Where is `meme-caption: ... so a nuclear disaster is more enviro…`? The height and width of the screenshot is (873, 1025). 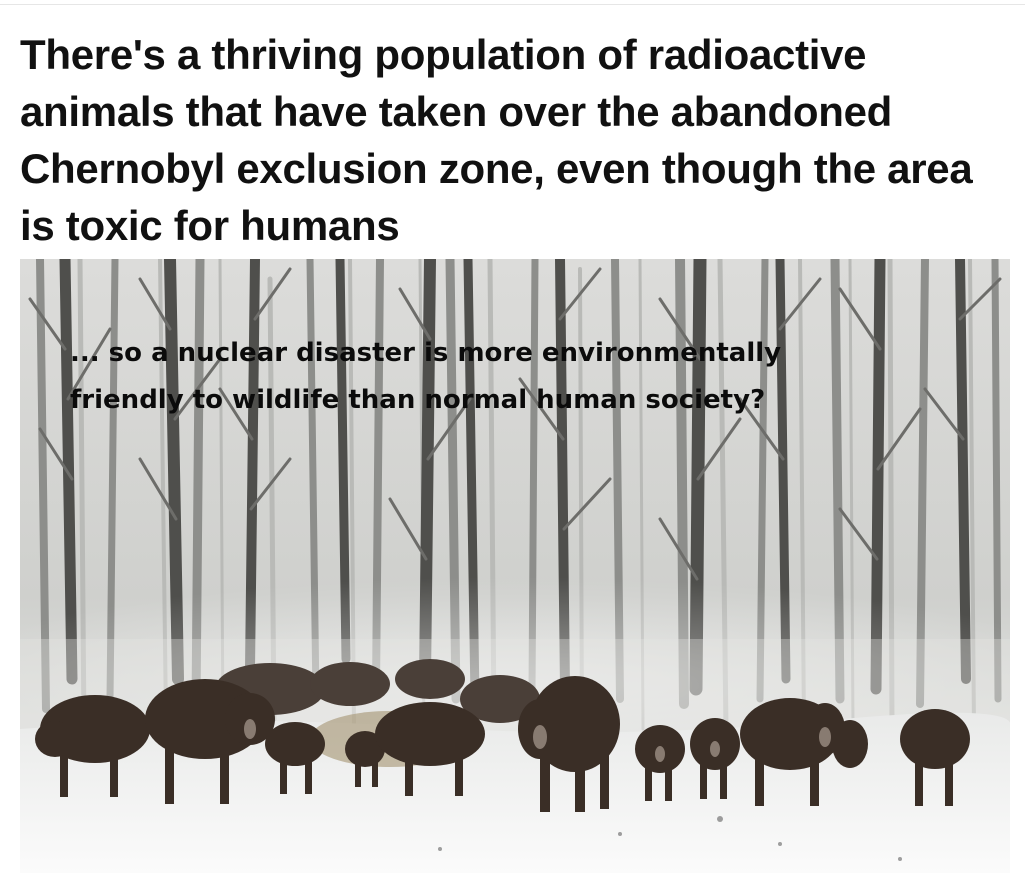
meme-caption: ... so a nuclear disaster is more enviro… is located at coordinates (520, 377).